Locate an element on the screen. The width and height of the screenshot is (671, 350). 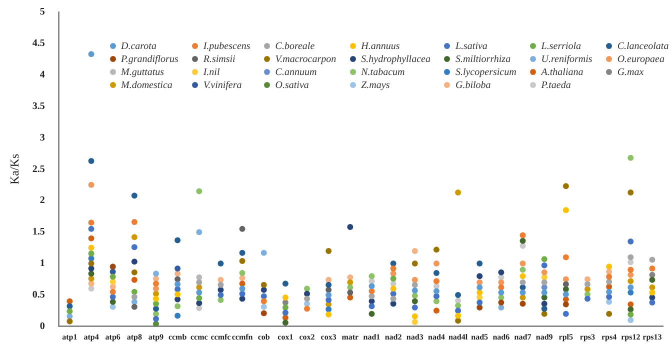
x-tick-label: rps4 is located at coordinates (609, 337).